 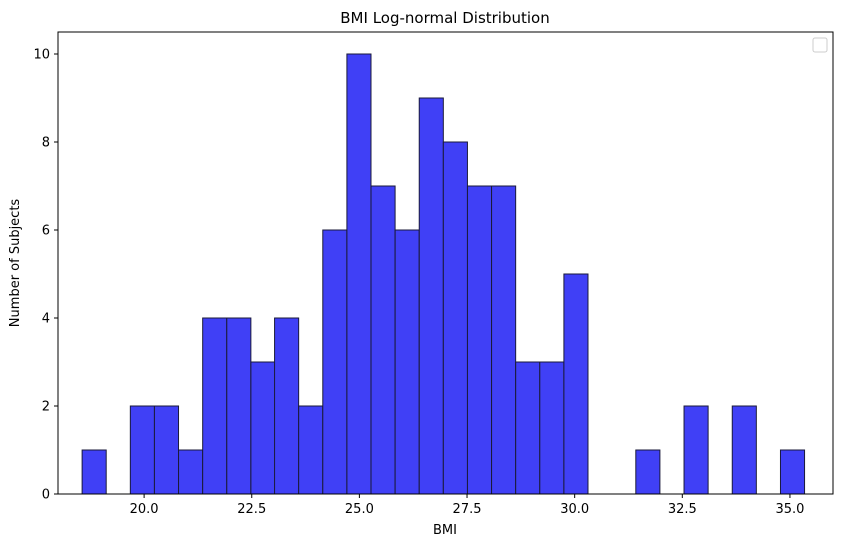 What do you see at coordinates (467, 509) in the screenshot?
I see `x-tick-label: 27.5` at bounding box center [467, 509].